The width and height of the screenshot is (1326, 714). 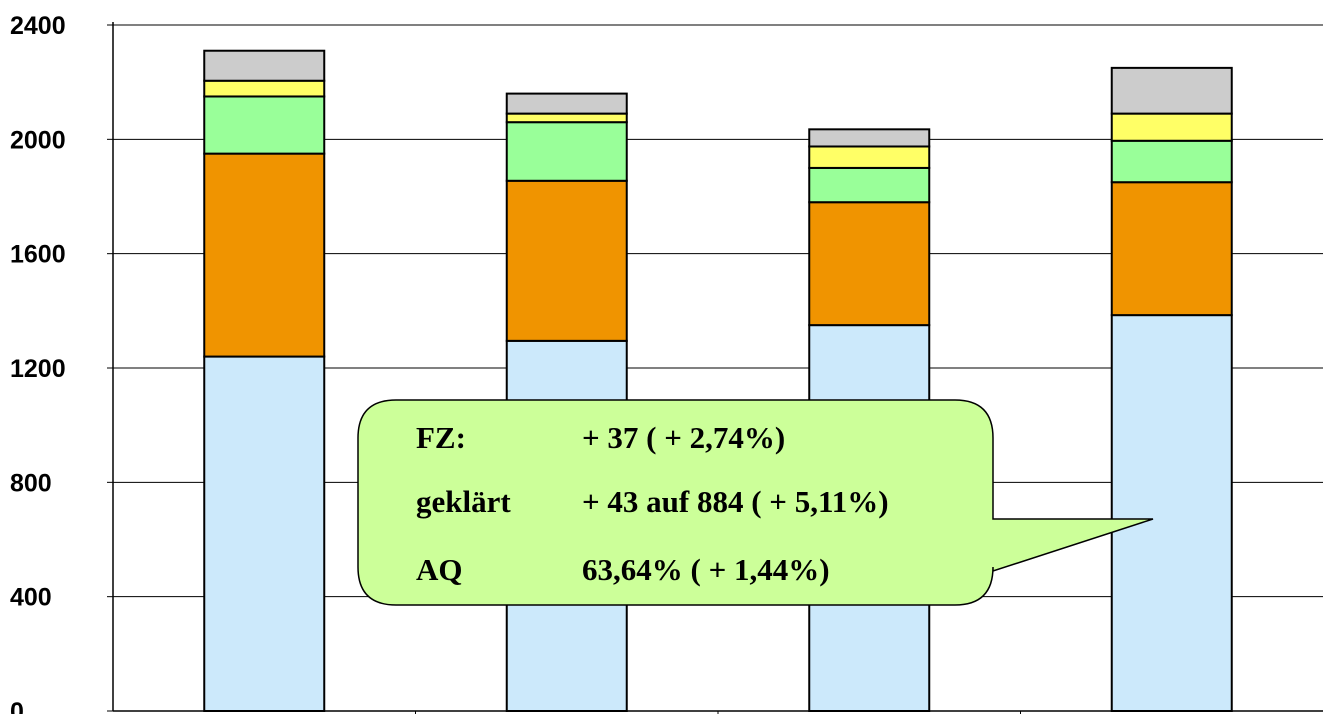 What do you see at coordinates (706, 569) in the screenshot?
I see `callout-value-aq: 63,64% ( + 1,44%)` at bounding box center [706, 569].